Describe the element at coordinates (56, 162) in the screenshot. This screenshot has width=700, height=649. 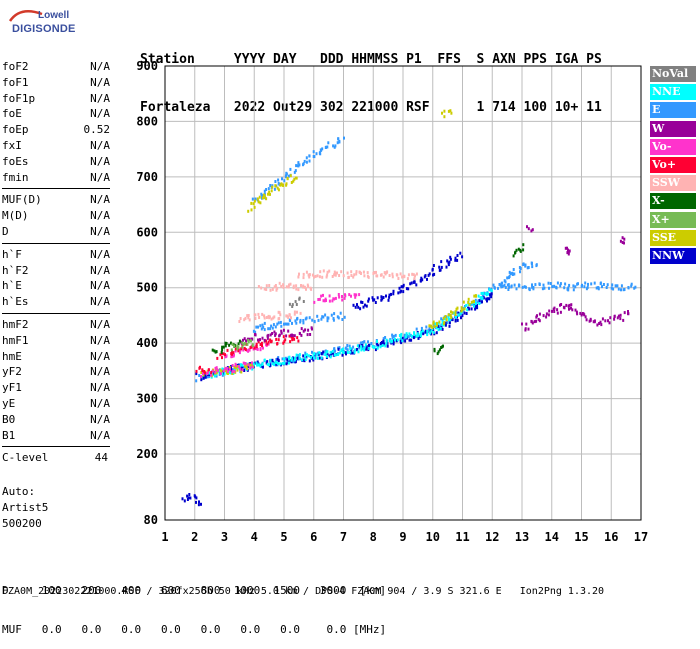
I see `param-row-foes: foEs N/A` at that location.